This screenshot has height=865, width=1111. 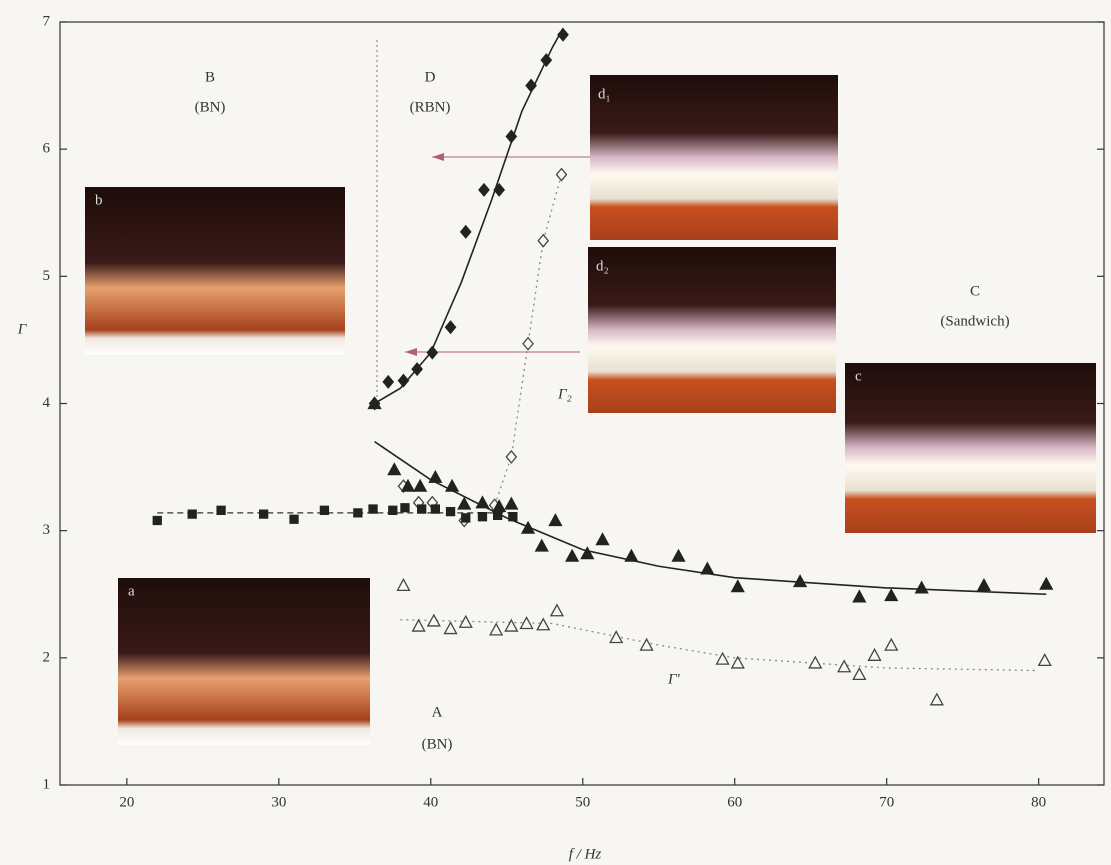 What do you see at coordinates (430, 802) in the screenshot?
I see `x-tick-label: 40` at bounding box center [430, 802].